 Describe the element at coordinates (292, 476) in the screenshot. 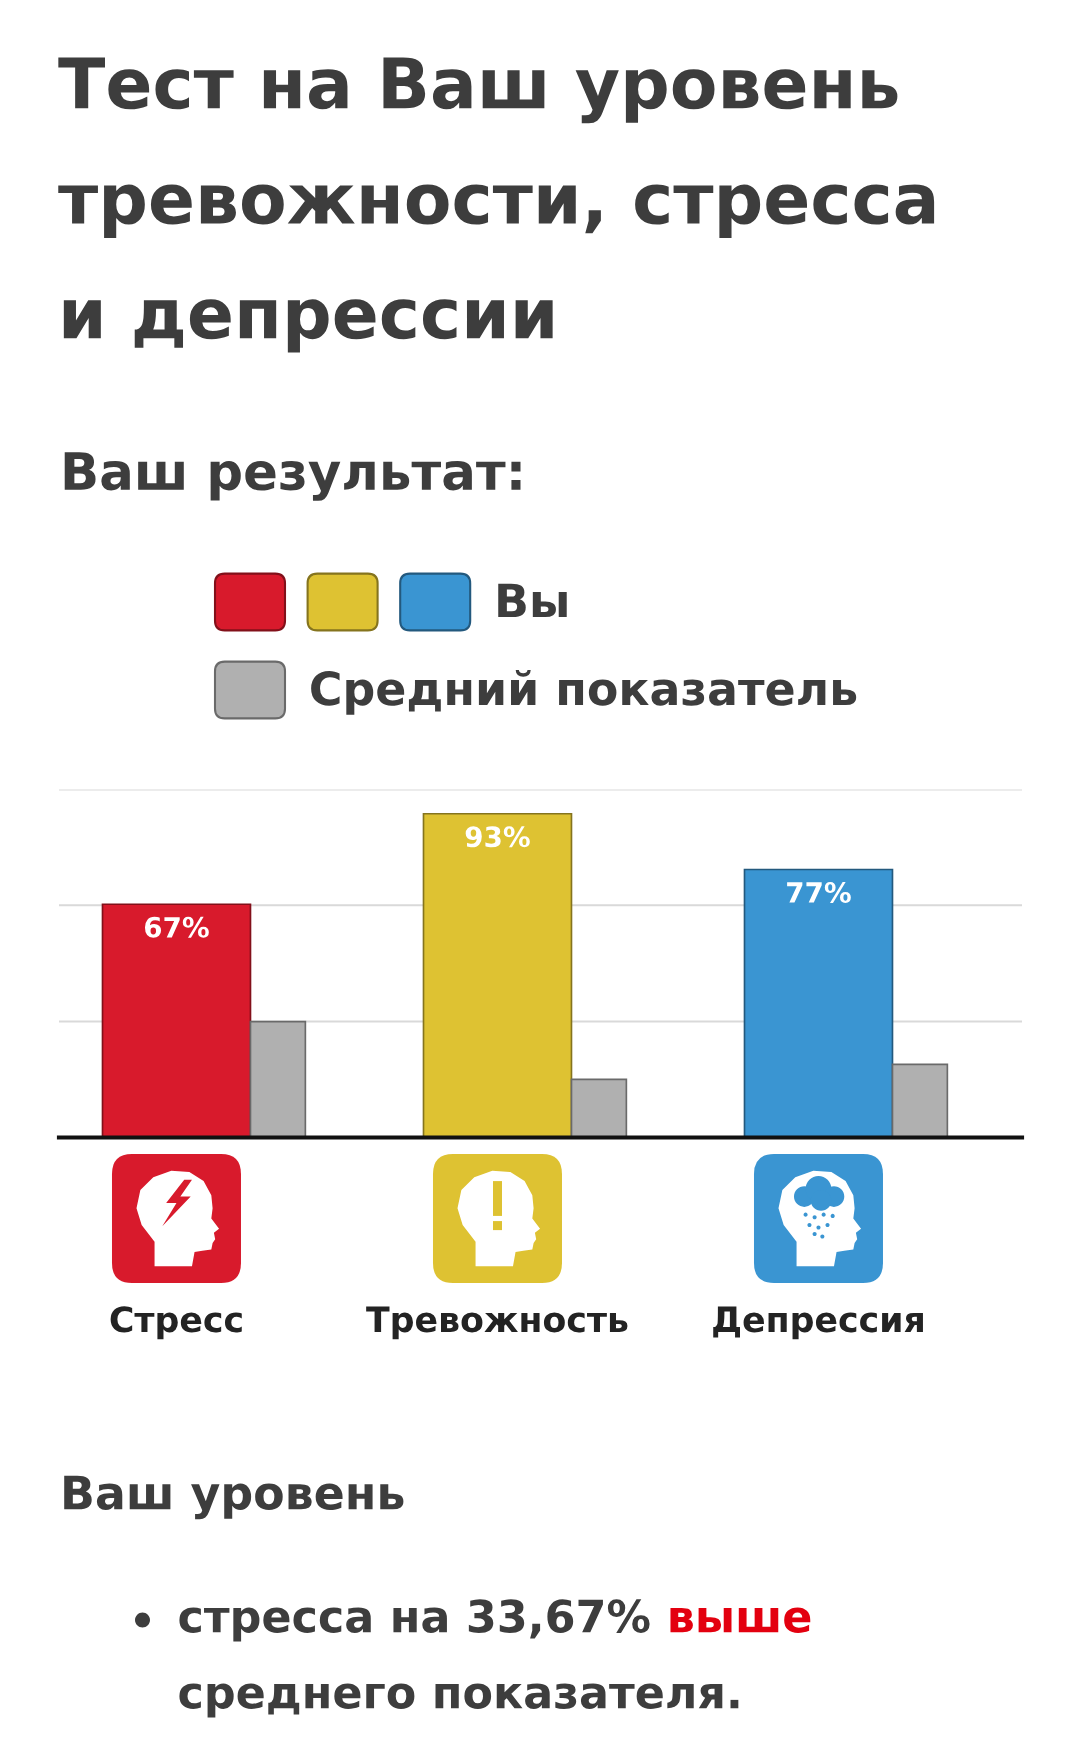

I see `chart-subtitle: Ваш результат:` at that location.